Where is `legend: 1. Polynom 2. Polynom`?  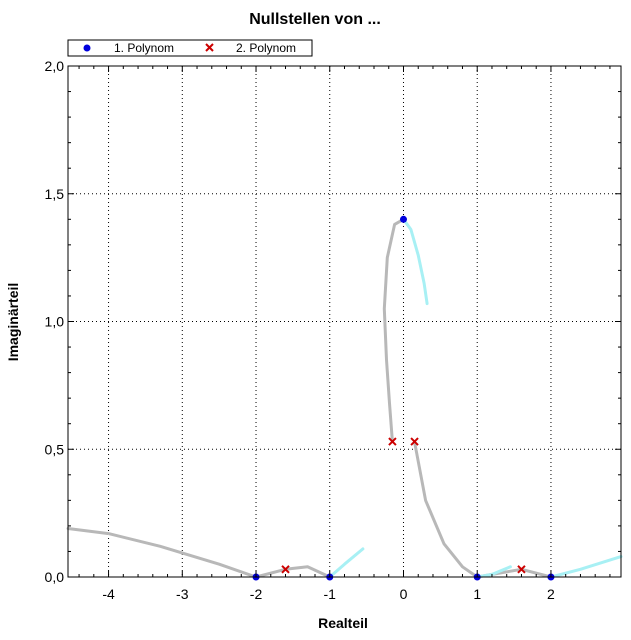 legend: 1. Polynom 2. Polynom is located at coordinates (190, 48).